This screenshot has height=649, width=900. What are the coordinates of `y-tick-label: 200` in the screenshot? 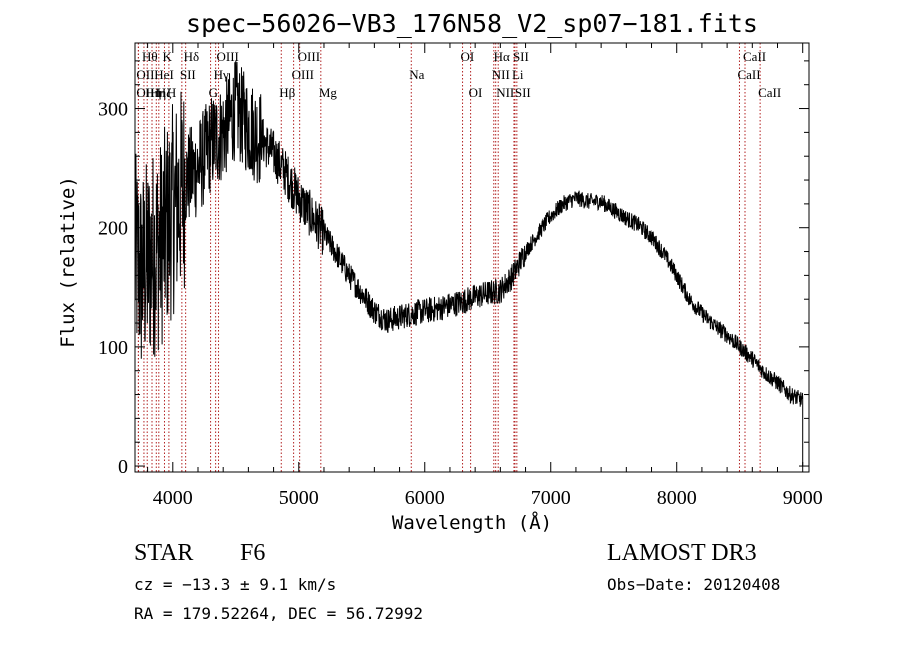 It's located at (113, 229).